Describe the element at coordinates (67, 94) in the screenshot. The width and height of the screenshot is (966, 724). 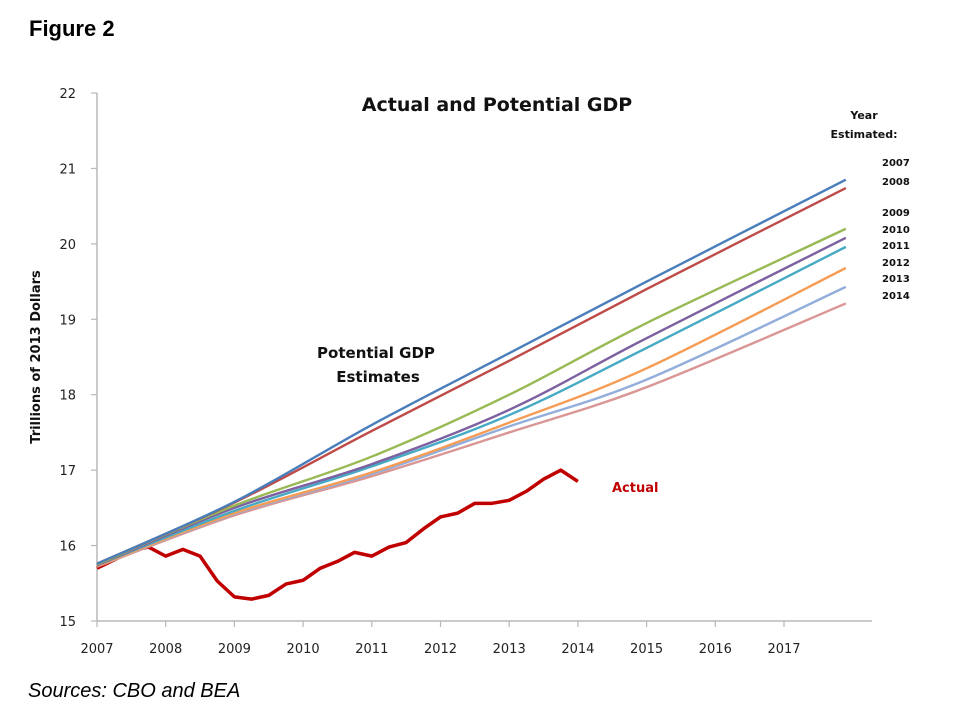
I see `y-tick-label: 22` at that location.